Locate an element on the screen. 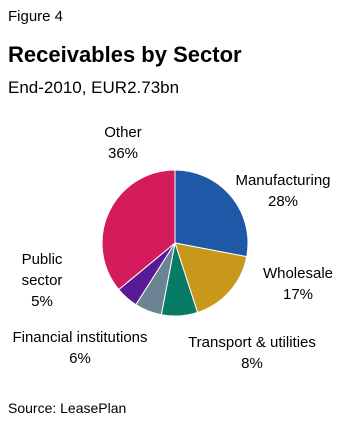 This screenshot has height=432, width=360. slice-label: Financial institutions 6% is located at coordinates (79, 348).